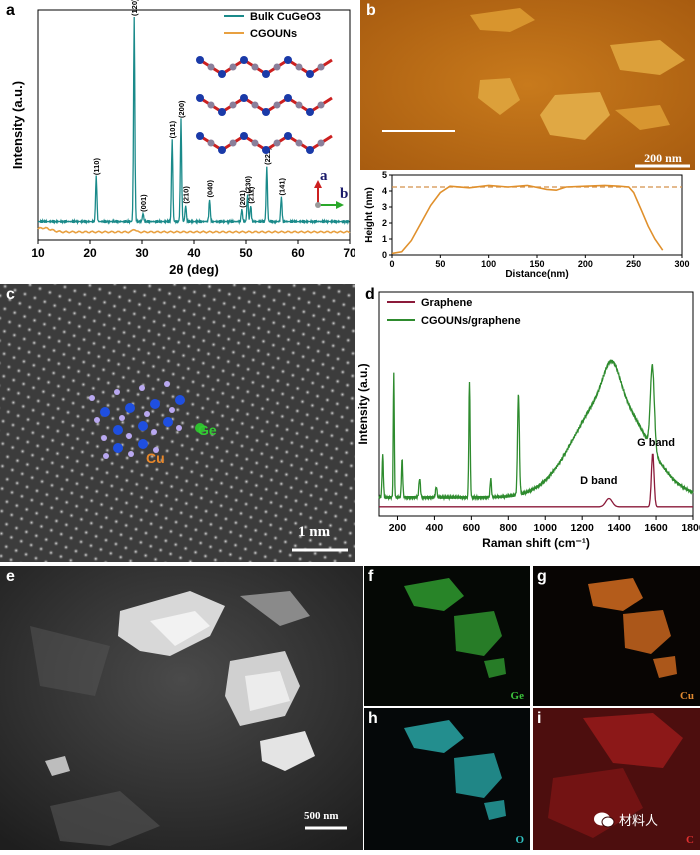 Image resolution: width=700 pixels, height=855 pixels. I want to click on map-label-cu: Cu, so click(686, 696).